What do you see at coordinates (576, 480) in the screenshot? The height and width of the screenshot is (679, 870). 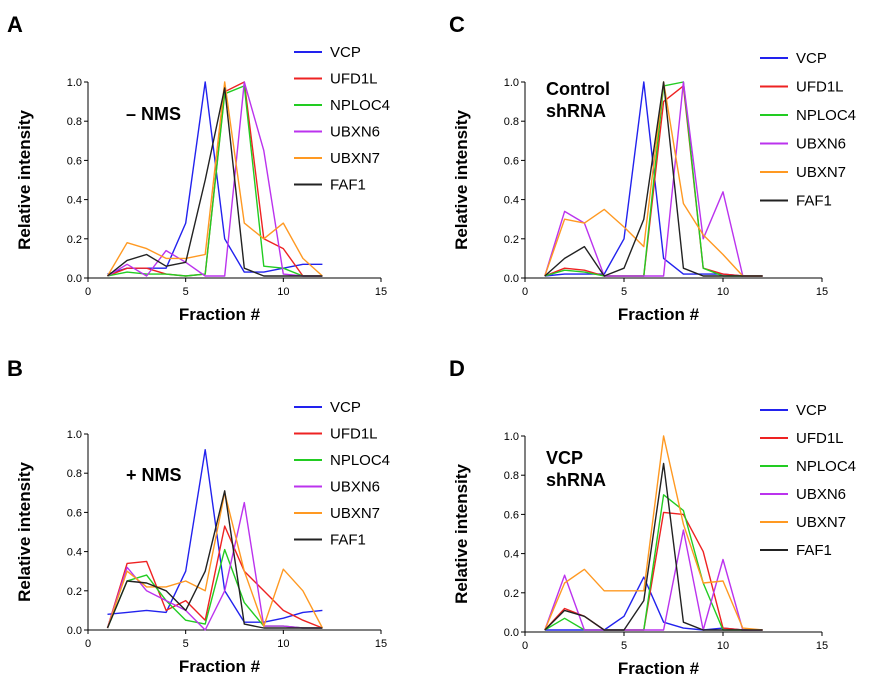 I see `panel-annotation: shRNA` at bounding box center [576, 480].